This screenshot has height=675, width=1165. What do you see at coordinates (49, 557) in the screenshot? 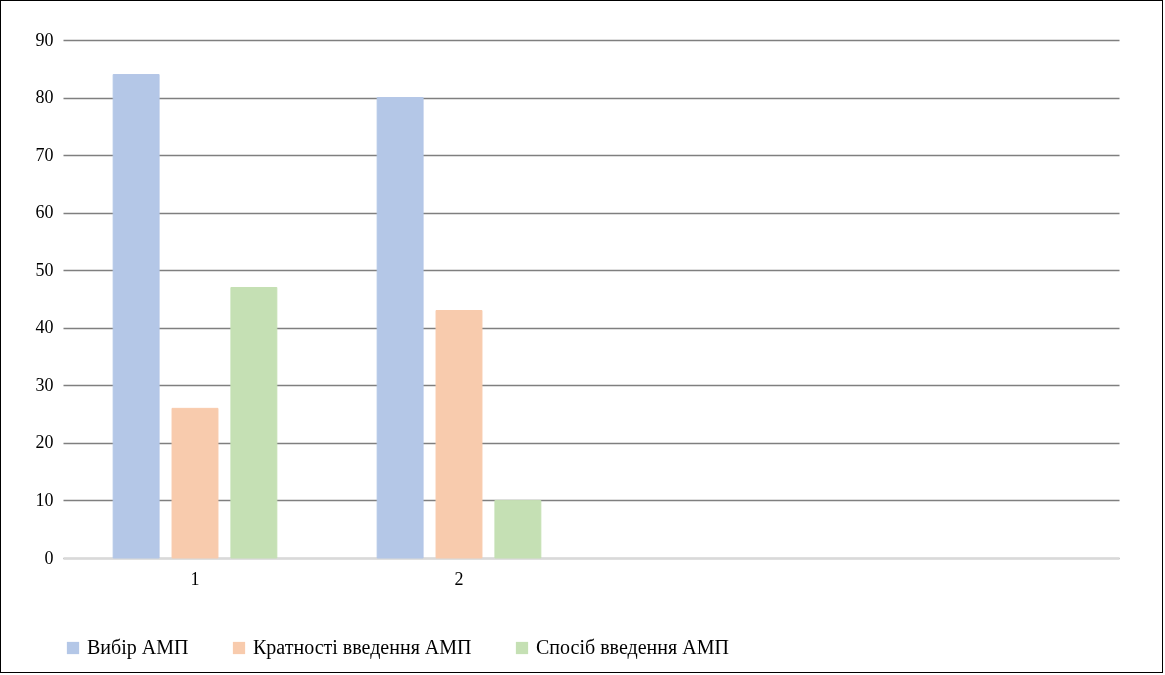
I see `y-tick-label: 0` at bounding box center [49, 557].